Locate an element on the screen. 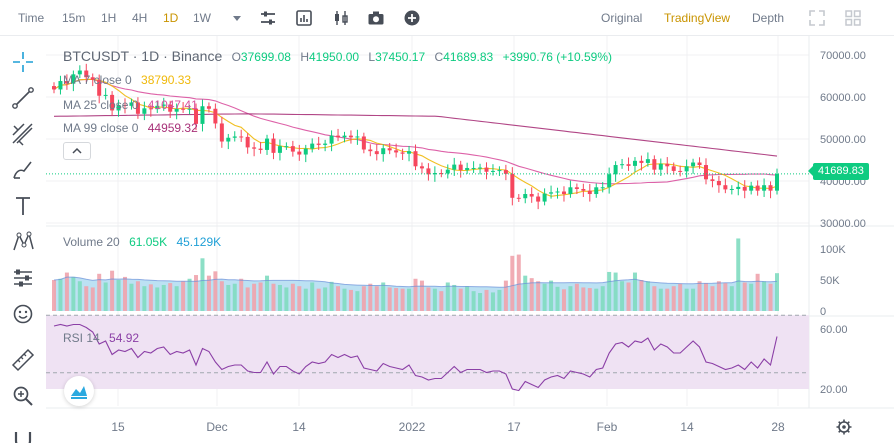 This screenshot has height=443, width=894. rsi-value: 54.92 is located at coordinates (124, 338).